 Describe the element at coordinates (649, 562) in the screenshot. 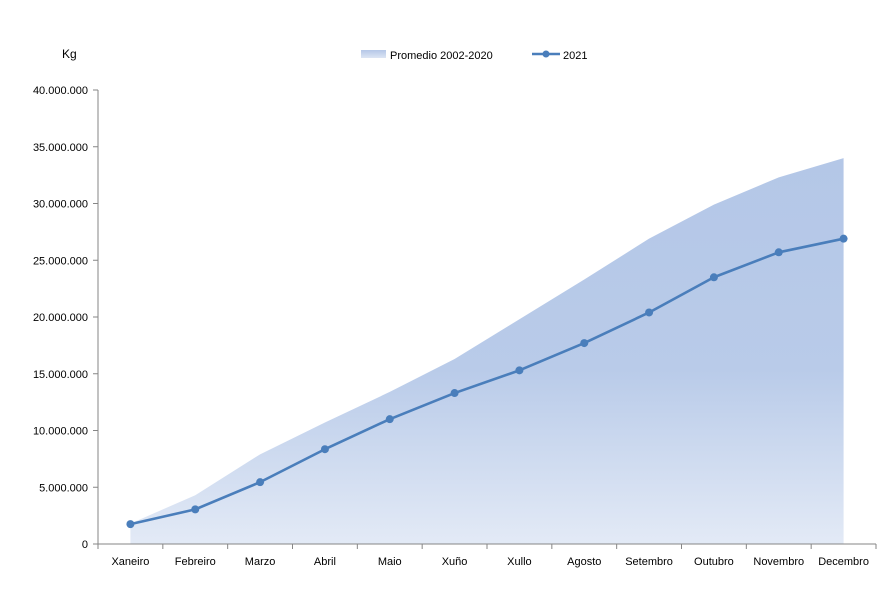

I see `x-tick-label: Setembro` at that location.